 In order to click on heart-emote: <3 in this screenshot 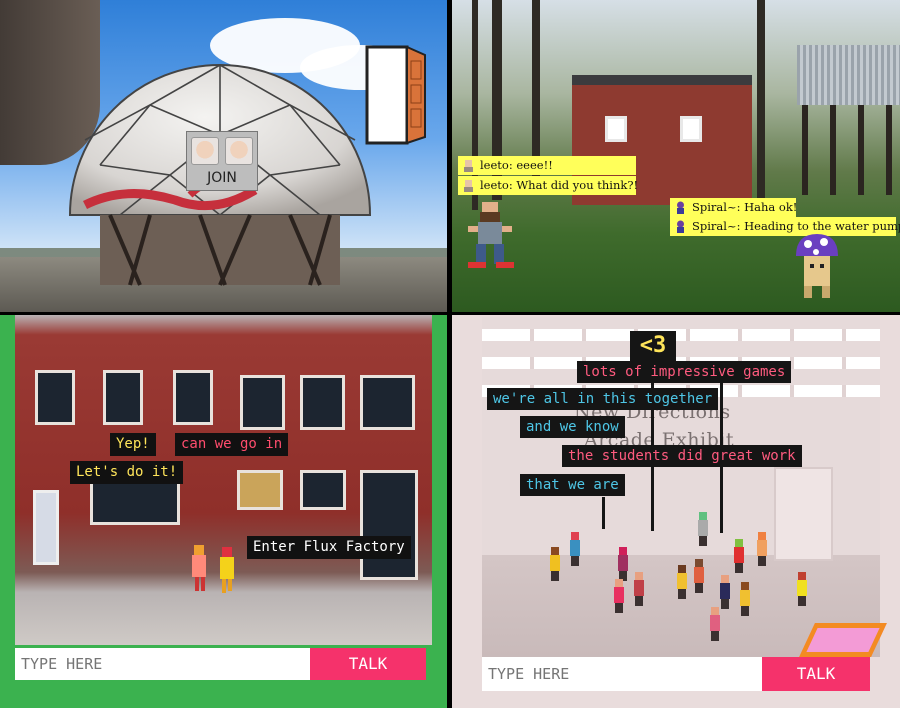, I will do `click(653, 346)`.